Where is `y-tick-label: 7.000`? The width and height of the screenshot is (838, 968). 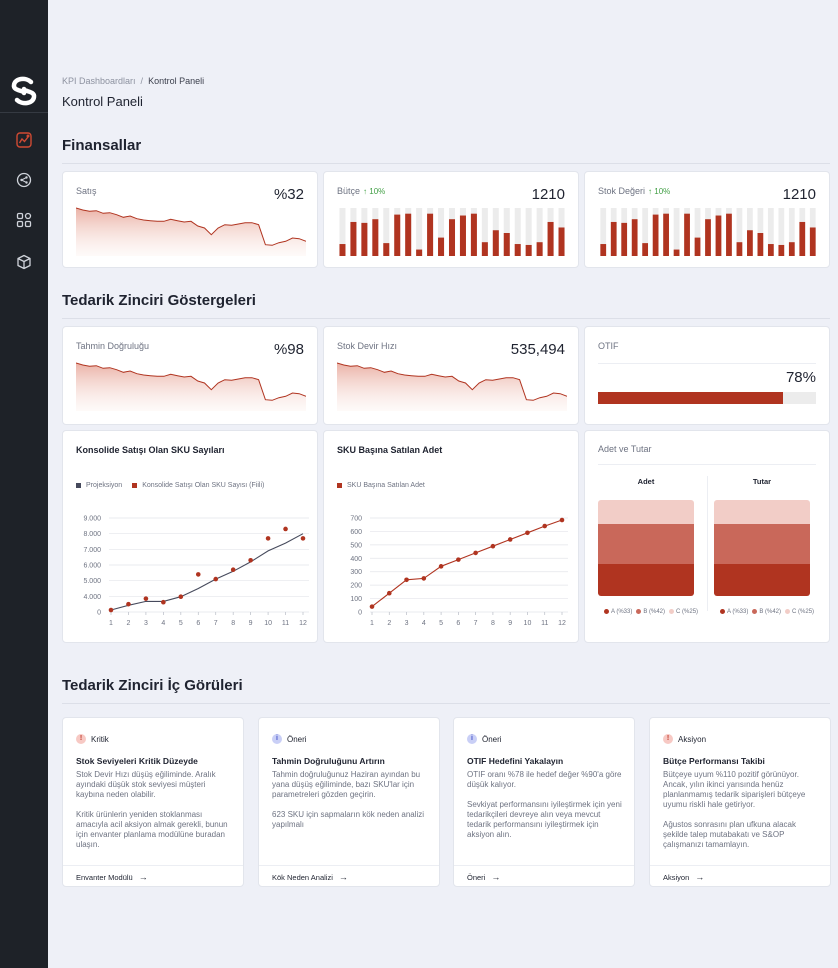 y-tick-label: 7.000 is located at coordinates (92, 550).